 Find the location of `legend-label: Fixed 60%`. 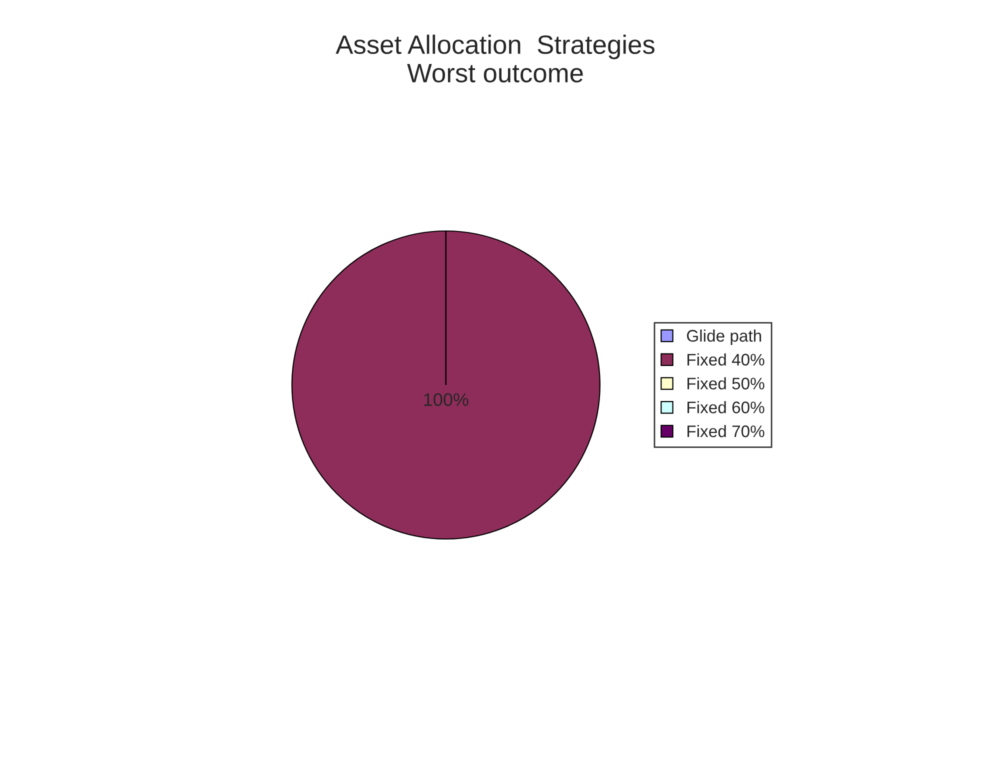

legend-label: Fixed 60% is located at coordinates (726, 407).